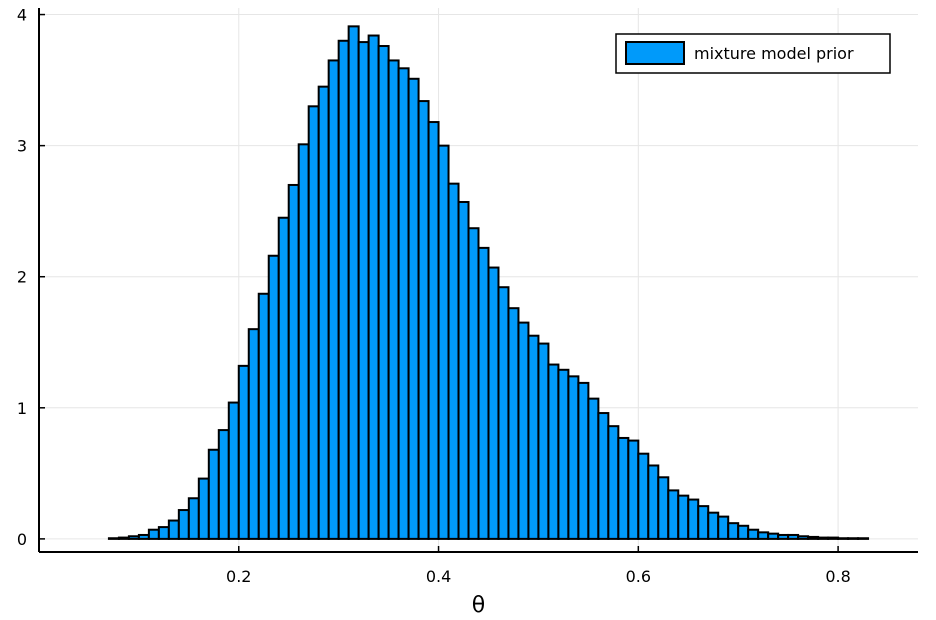 Image resolution: width=936 pixels, height=620 pixels. I want to click on legend-label: mixture model prior, so click(774, 53).